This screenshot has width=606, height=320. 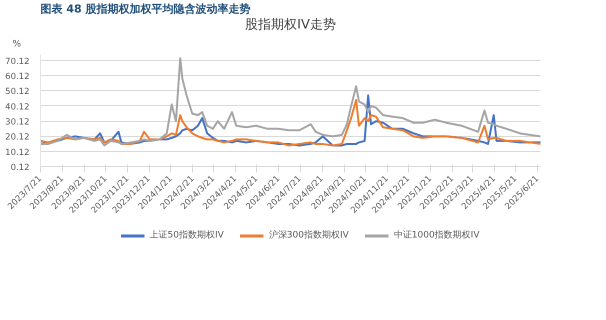 I want to click on y-tick-label: 50.12, so click(x=17, y=92).